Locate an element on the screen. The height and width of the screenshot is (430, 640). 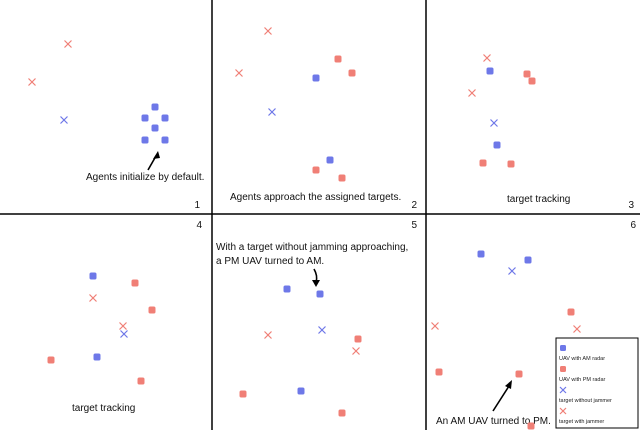
panel-number-2: 2 is located at coordinates (414, 205).